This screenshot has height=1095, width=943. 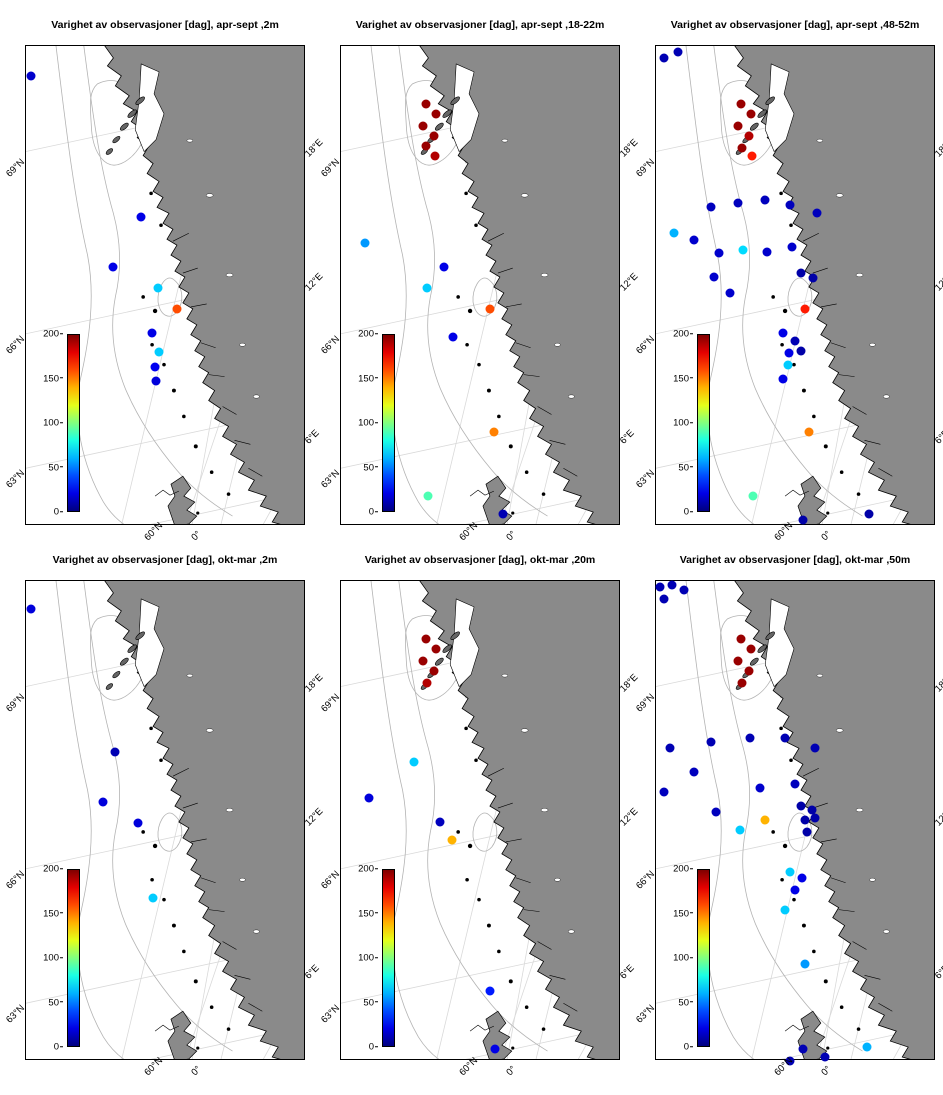 What do you see at coordinates (388, 423) in the screenshot?
I see `colorbar-bar` at bounding box center [388, 423].